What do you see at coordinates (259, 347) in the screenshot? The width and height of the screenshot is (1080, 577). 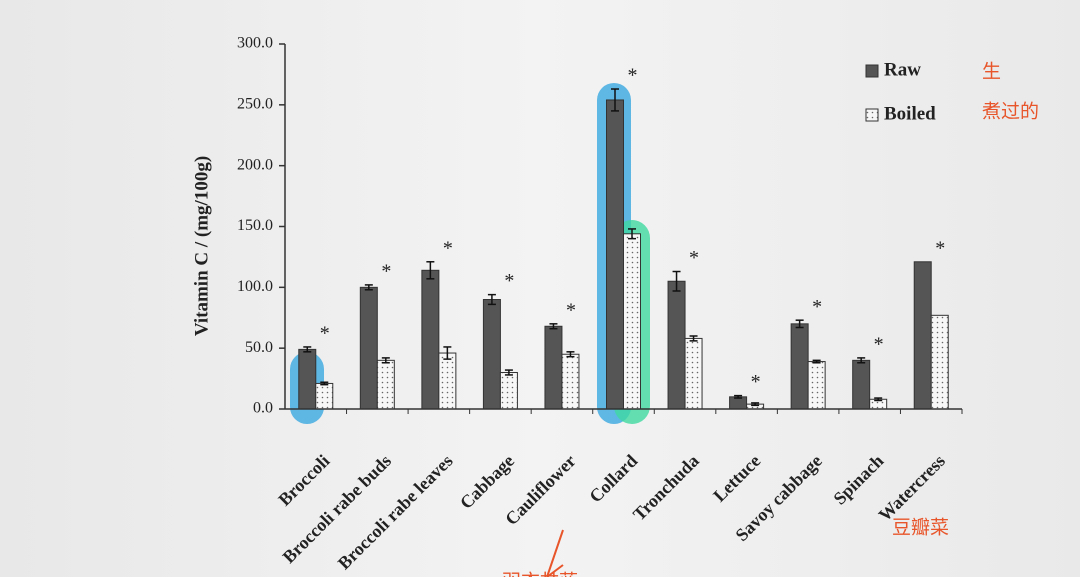 I see `y-tick-label: 50.0` at bounding box center [259, 347].